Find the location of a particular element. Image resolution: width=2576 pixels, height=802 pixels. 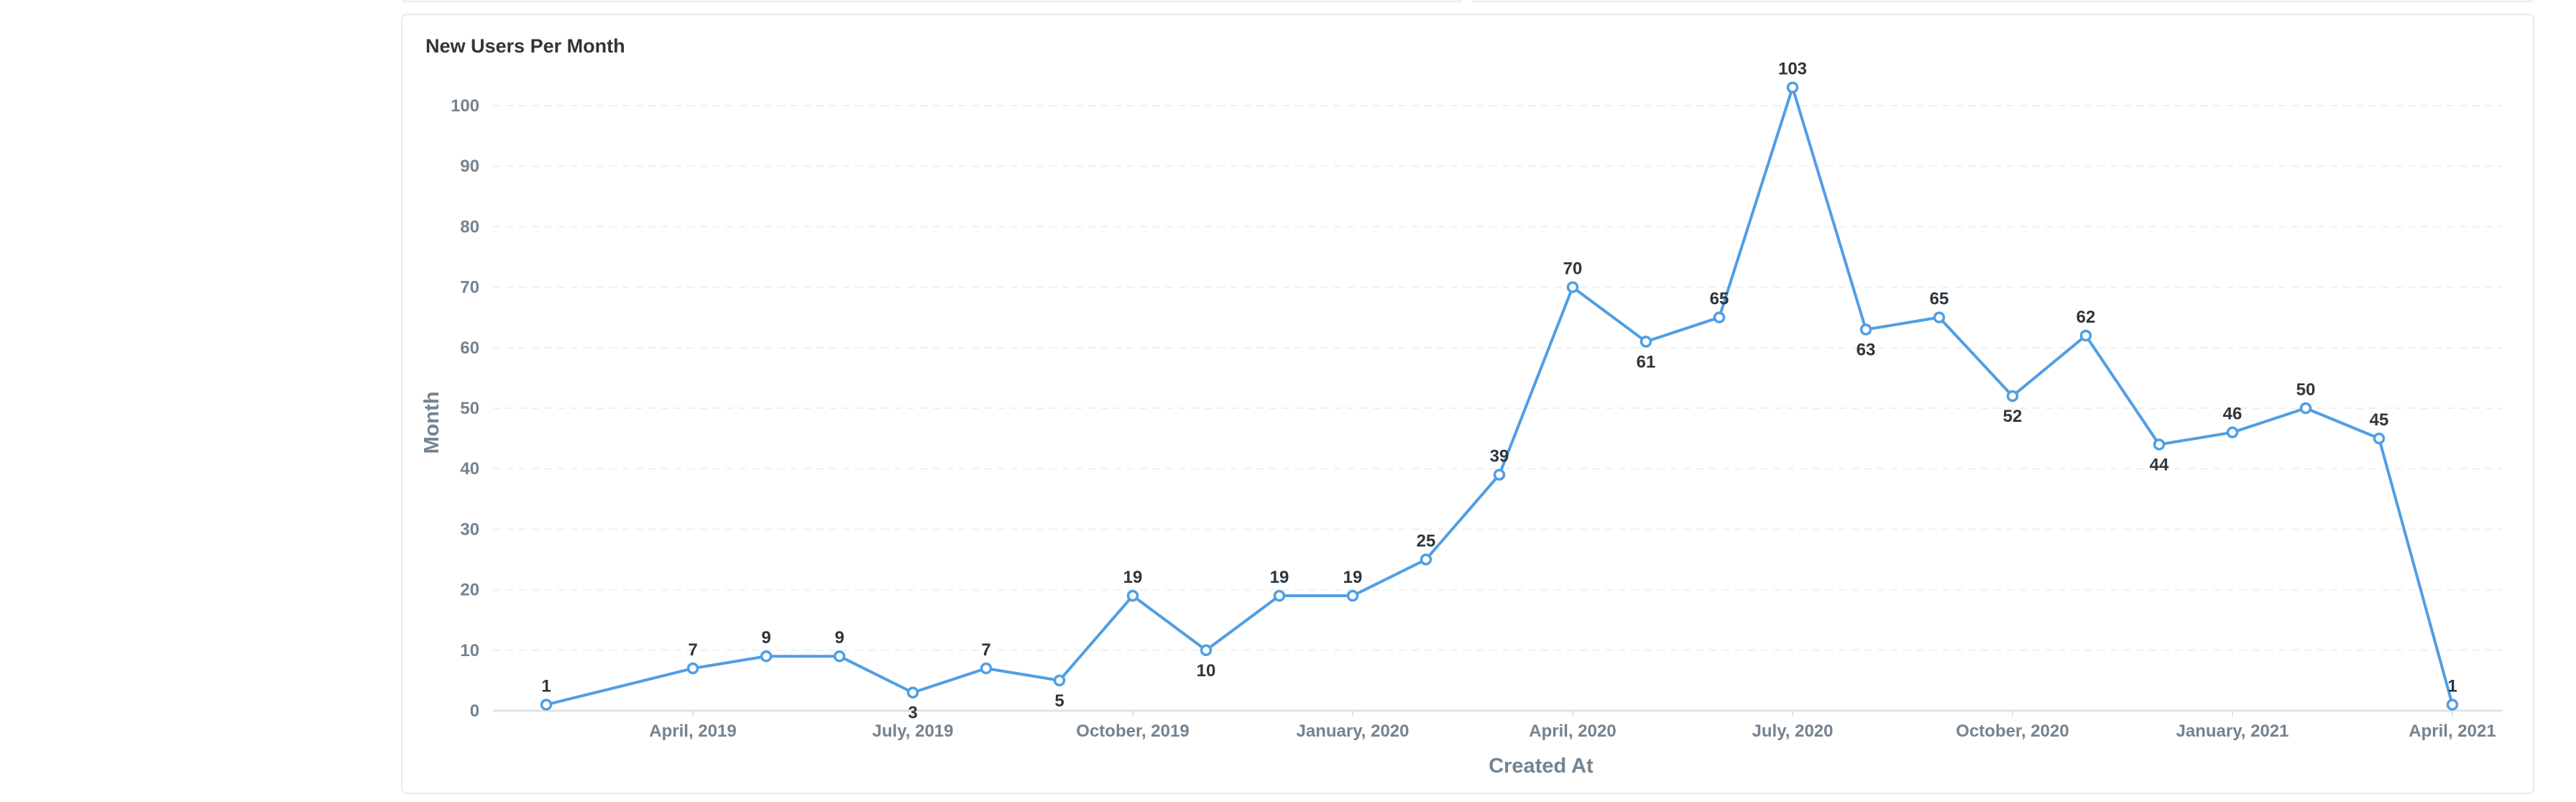

y-tick-label: 20 is located at coordinates (469, 590).